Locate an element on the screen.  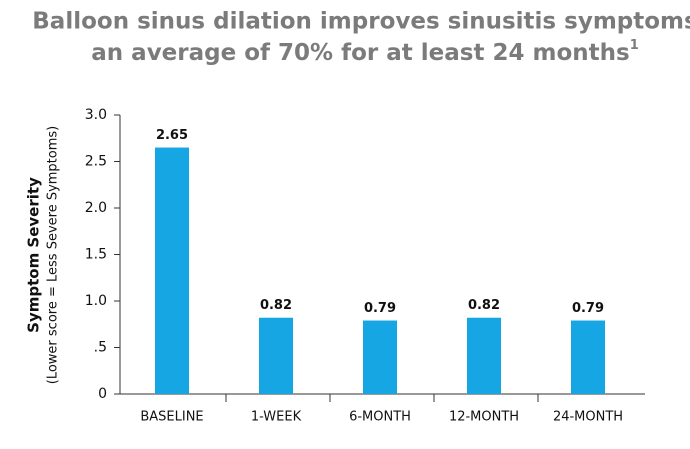
y-tick-label: .5 is located at coordinates (100, 348).